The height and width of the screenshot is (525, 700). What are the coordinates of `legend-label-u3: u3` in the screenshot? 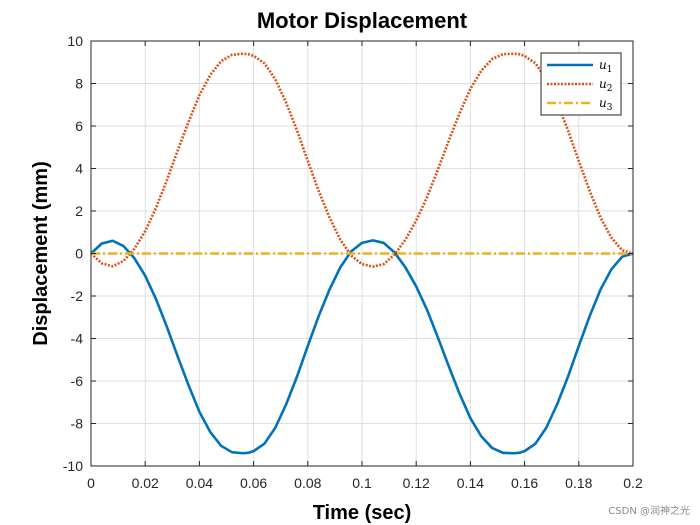 It's located at (606, 104).